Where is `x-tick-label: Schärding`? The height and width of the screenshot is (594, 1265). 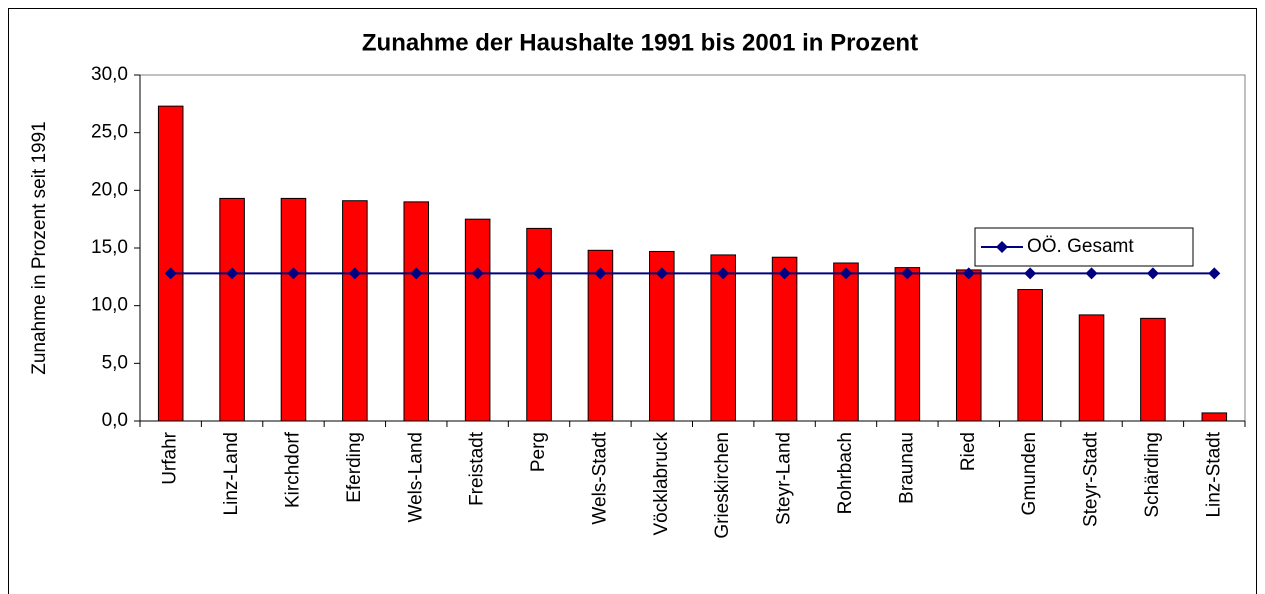 x-tick-label: Schärding is located at coordinates (1152, 475).